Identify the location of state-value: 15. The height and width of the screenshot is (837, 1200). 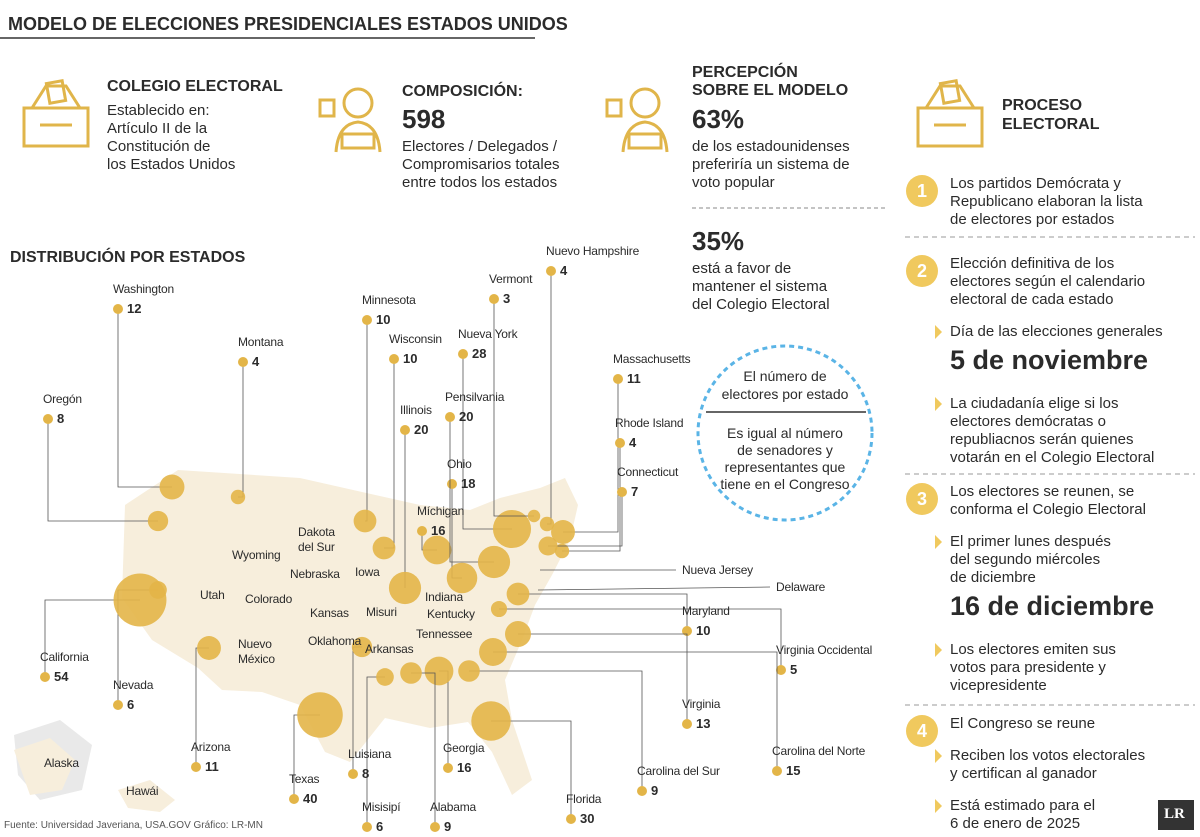
(793, 770).